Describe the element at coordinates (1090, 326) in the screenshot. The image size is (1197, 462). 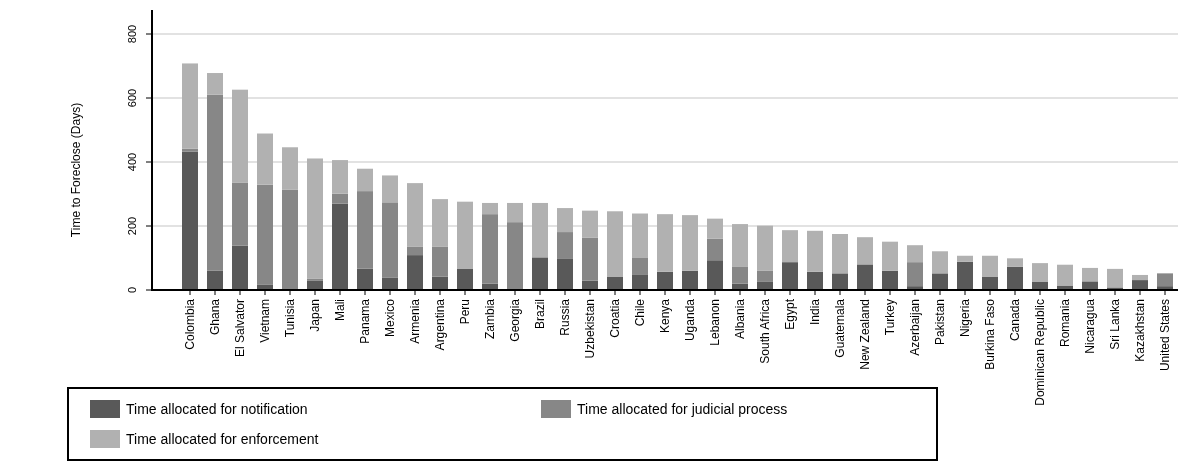
I see `x-tick-label: Nicaragua` at that location.